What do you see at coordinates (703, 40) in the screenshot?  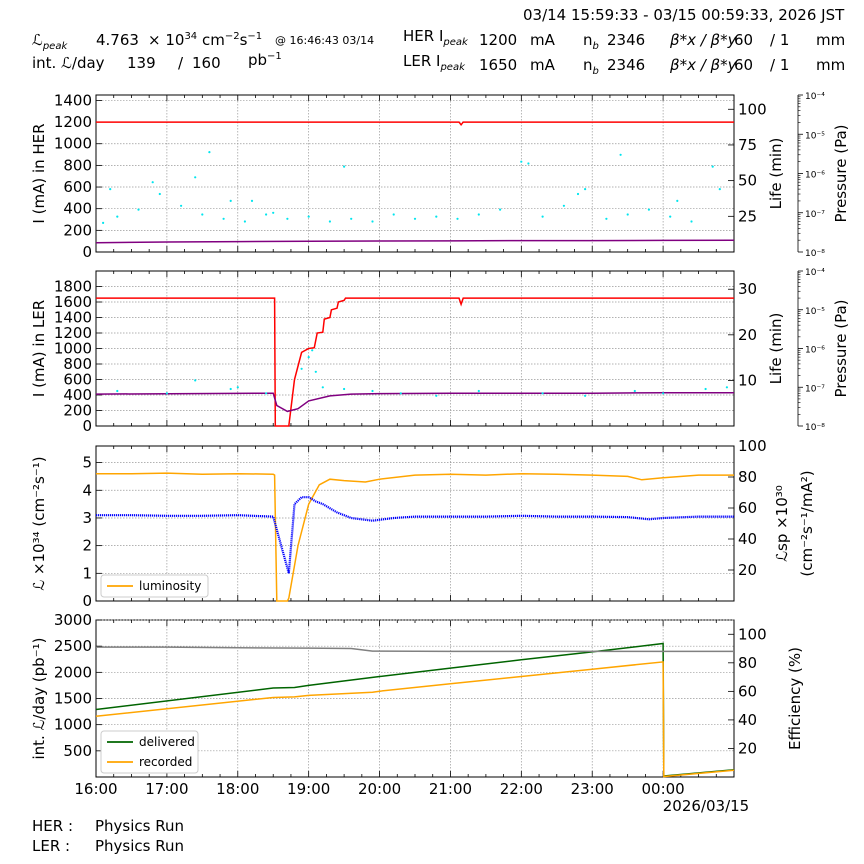 I see `her-beta-label: β*x / β*y` at bounding box center [703, 40].